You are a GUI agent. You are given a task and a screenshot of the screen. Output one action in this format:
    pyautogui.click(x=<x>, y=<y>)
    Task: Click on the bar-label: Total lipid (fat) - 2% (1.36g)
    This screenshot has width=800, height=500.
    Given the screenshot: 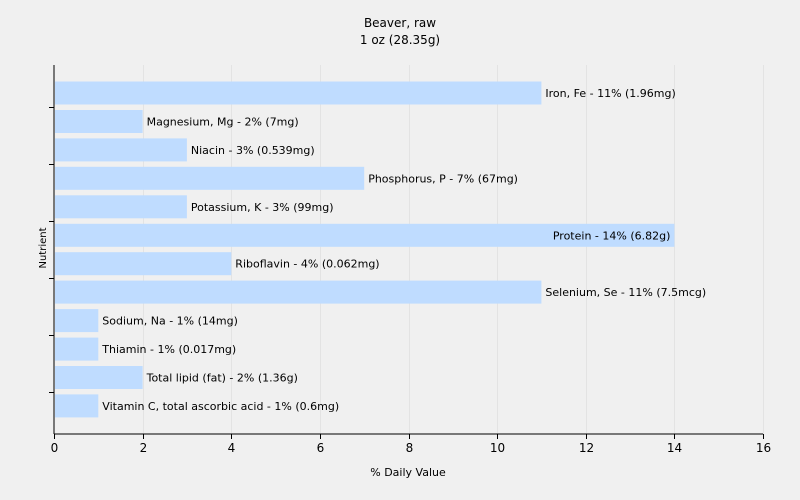 What is the action you would take?
    pyautogui.click(x=222, y=378)
    